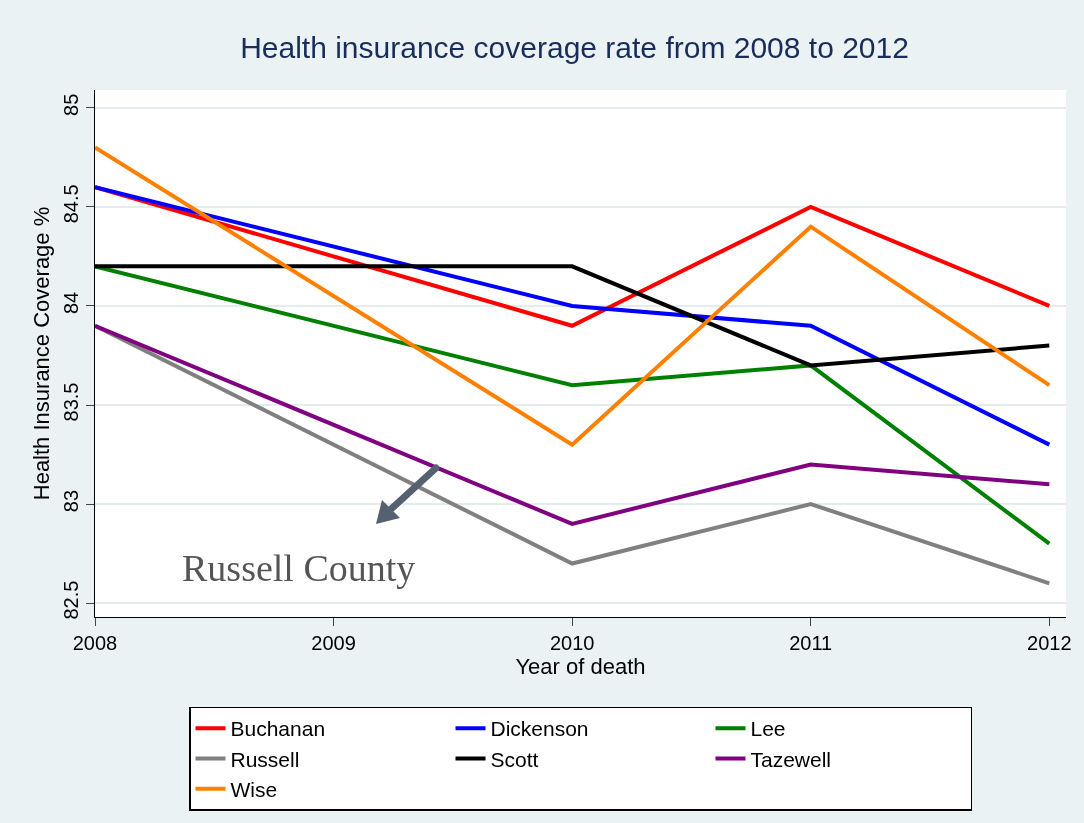 This screenshot has width=1084, height=823. What do you see at coordinates (41, 353) in the screenshot?
I see `y-axis-title: Health Insurance Coverage %` at bounding box center [41, 353].